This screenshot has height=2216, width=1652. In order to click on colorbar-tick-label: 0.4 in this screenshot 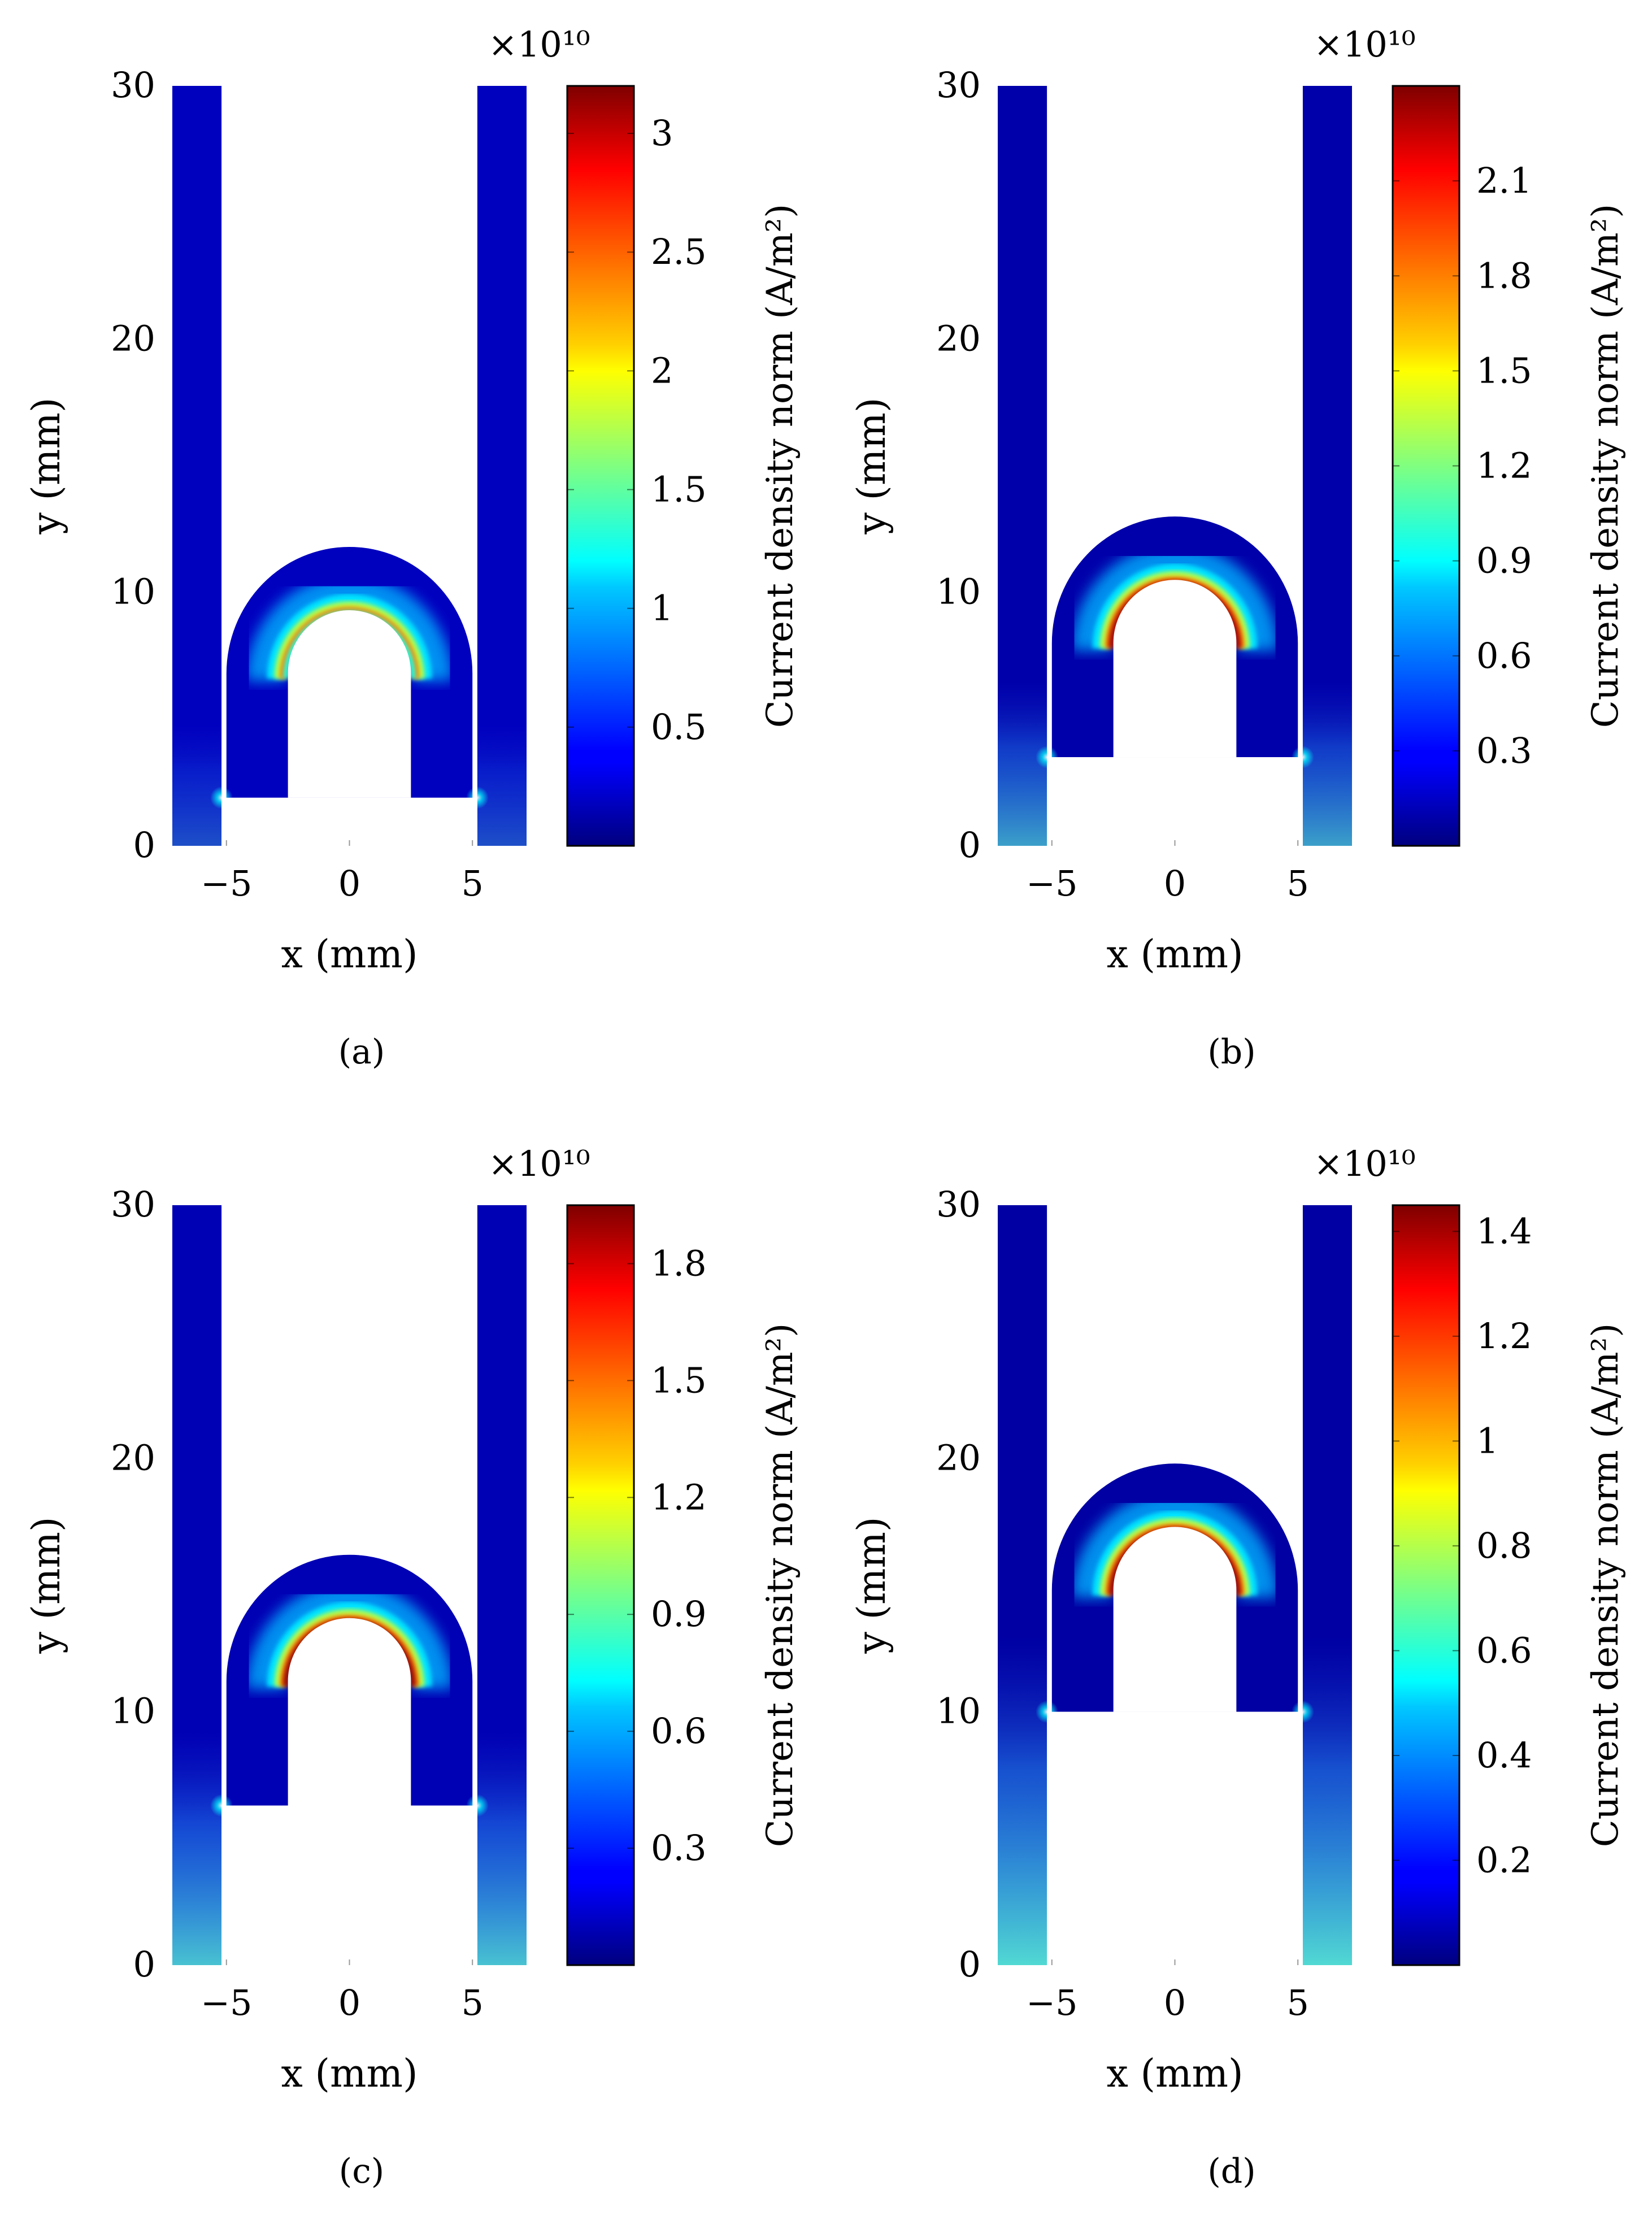, I will do `click(1504, 1755)`.